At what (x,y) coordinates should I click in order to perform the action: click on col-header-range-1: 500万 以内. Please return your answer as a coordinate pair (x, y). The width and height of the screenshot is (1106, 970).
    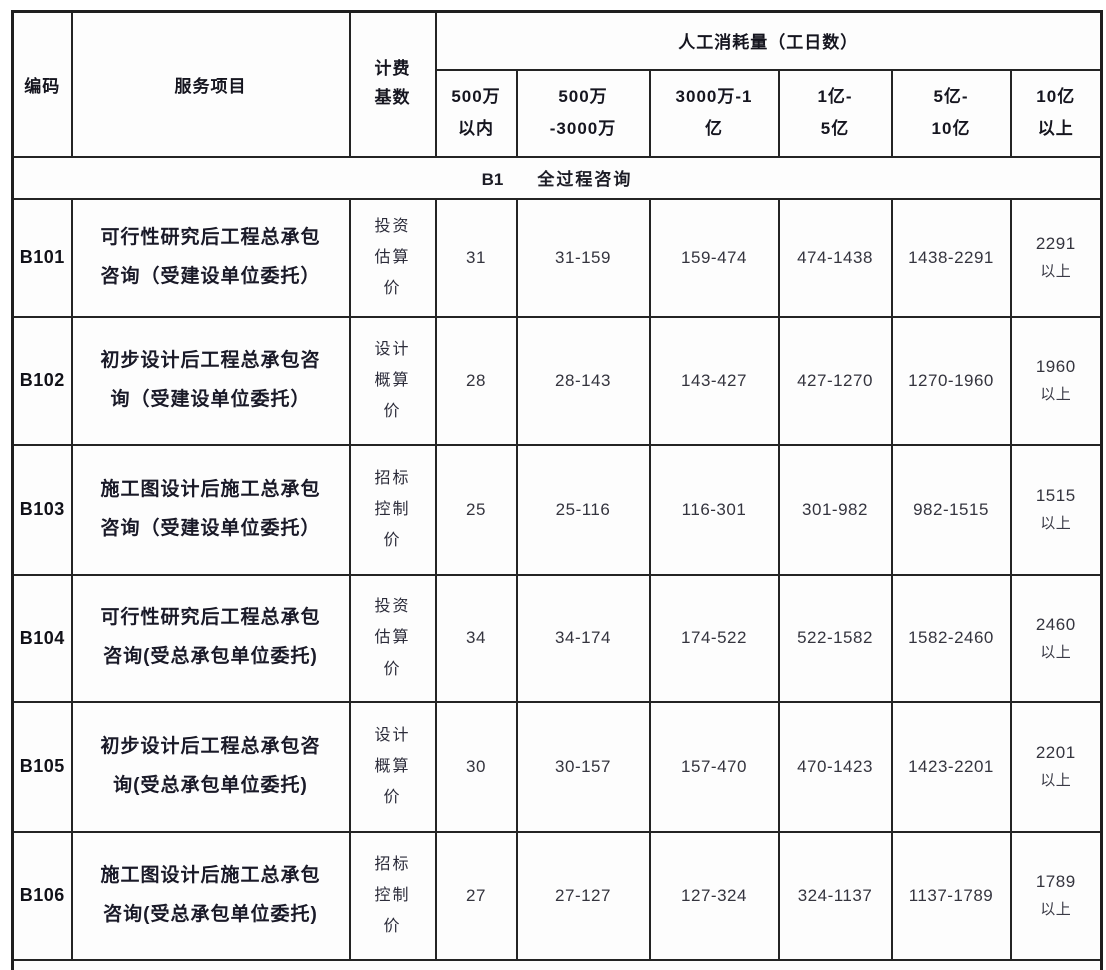
    Looking at the image, I should click on (476, 113).